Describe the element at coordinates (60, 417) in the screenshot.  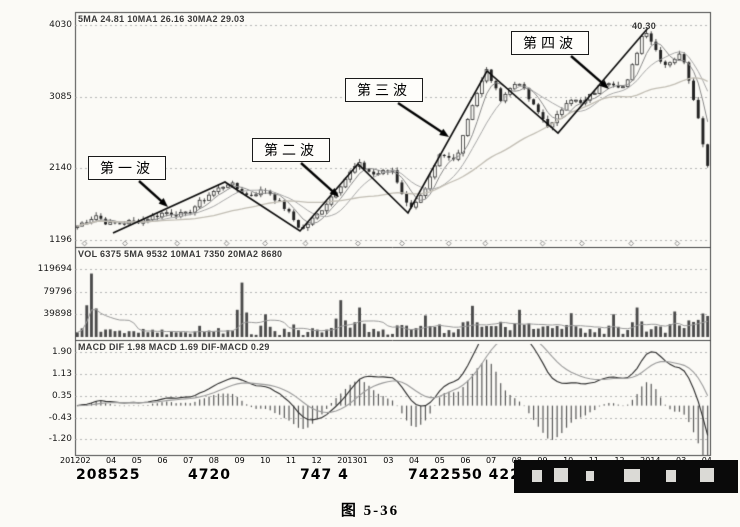
I see `axis-tick-label: -0.43` at that location.